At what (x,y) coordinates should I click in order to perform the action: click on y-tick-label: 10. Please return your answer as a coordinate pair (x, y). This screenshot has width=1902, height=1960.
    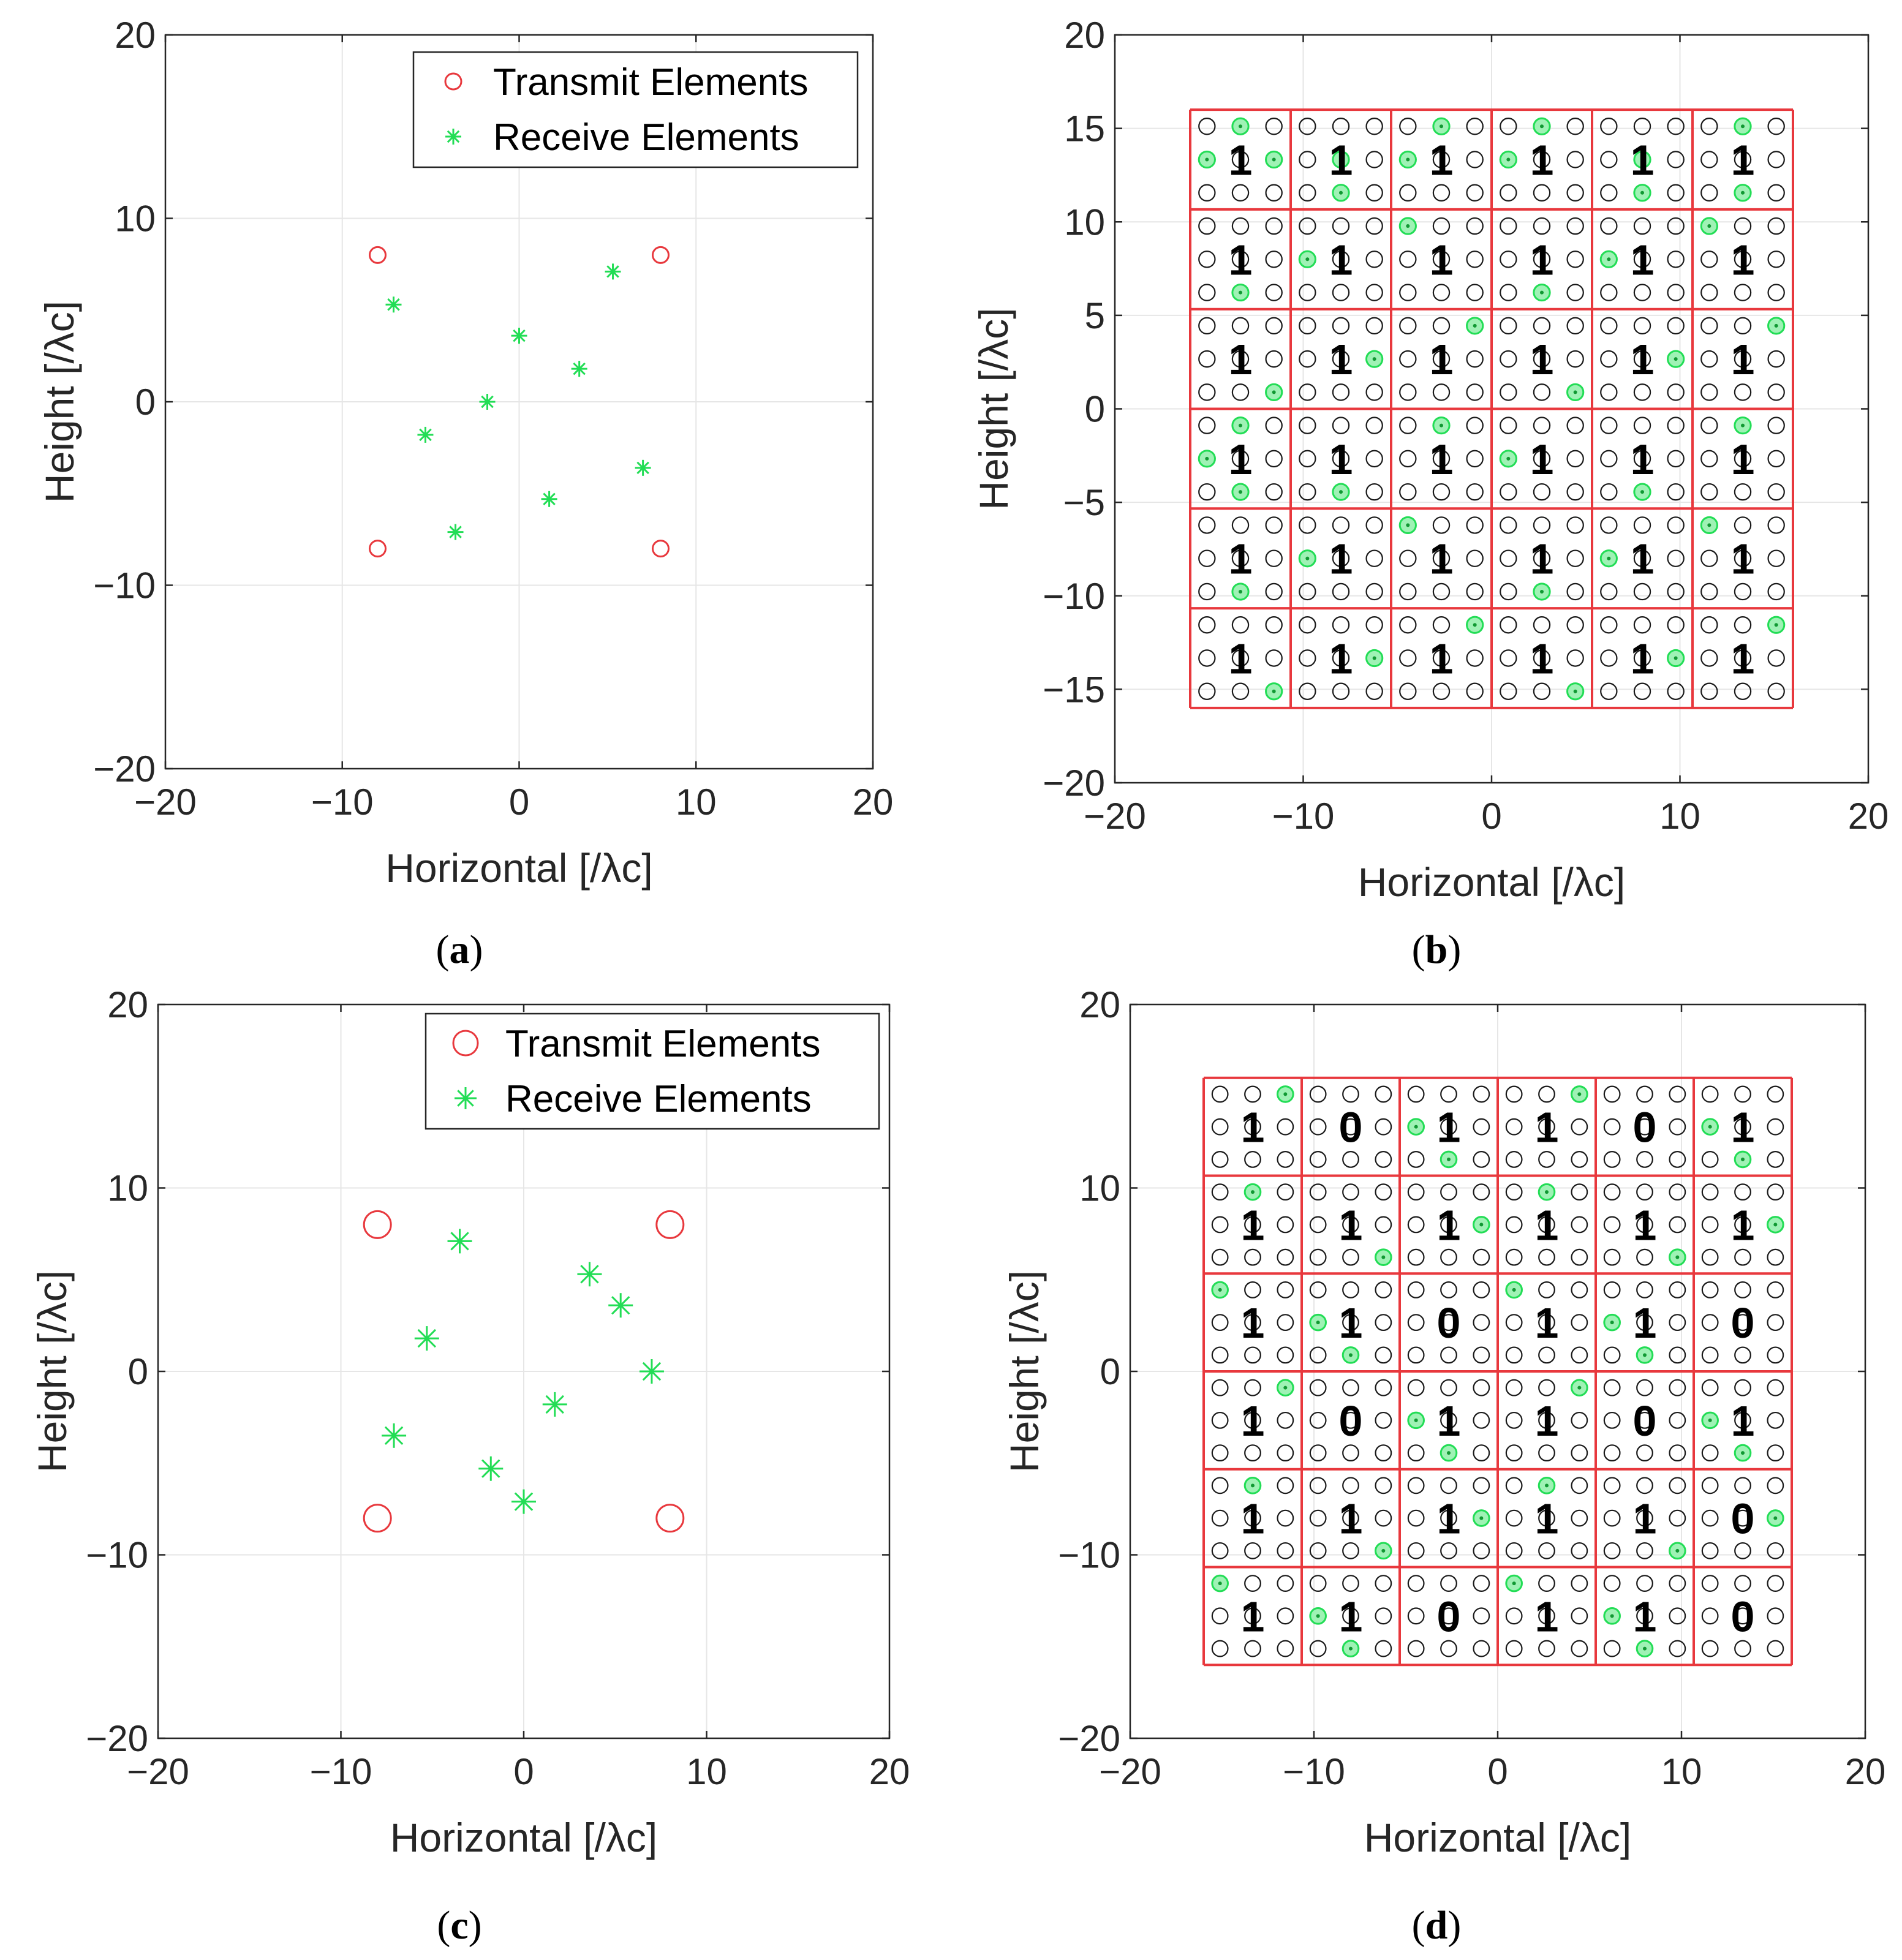
    Looking at the image, I should click on (135, 219).